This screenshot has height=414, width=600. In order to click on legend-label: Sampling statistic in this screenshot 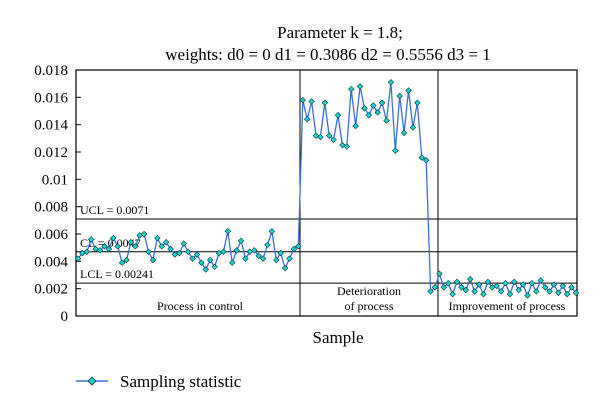, I will do `click(181, 381)`.